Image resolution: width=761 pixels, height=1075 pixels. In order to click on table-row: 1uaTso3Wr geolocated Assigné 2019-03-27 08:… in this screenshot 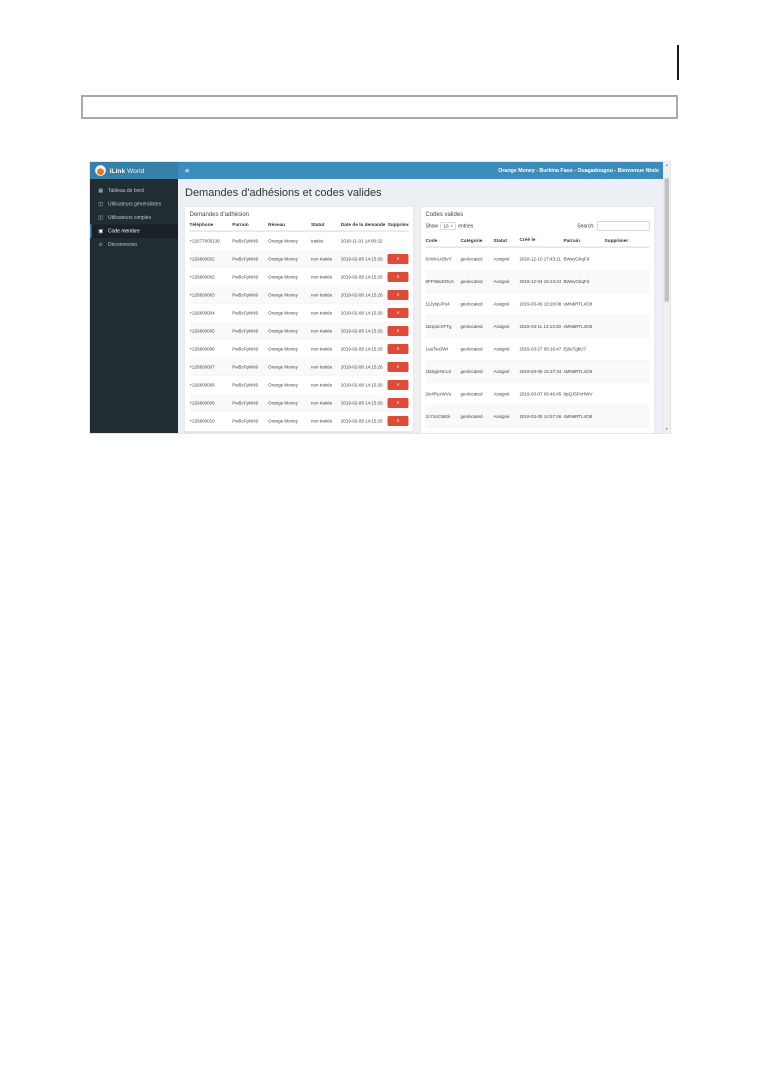, I will do `click(537, 348)`.